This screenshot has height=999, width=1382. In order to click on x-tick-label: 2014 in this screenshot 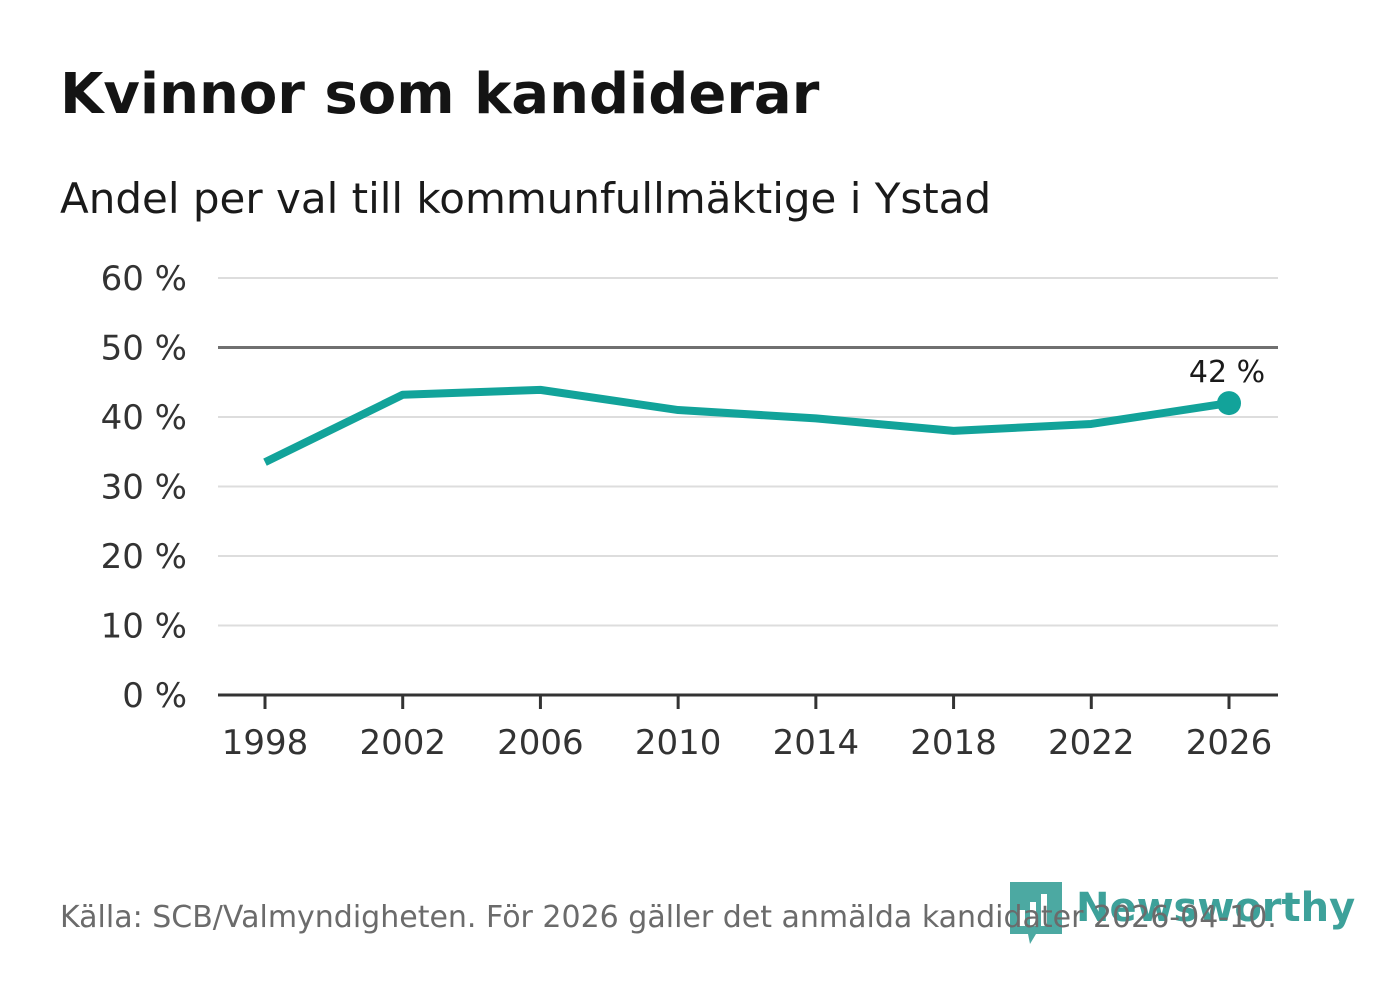, I will do `click(816, 743)`.